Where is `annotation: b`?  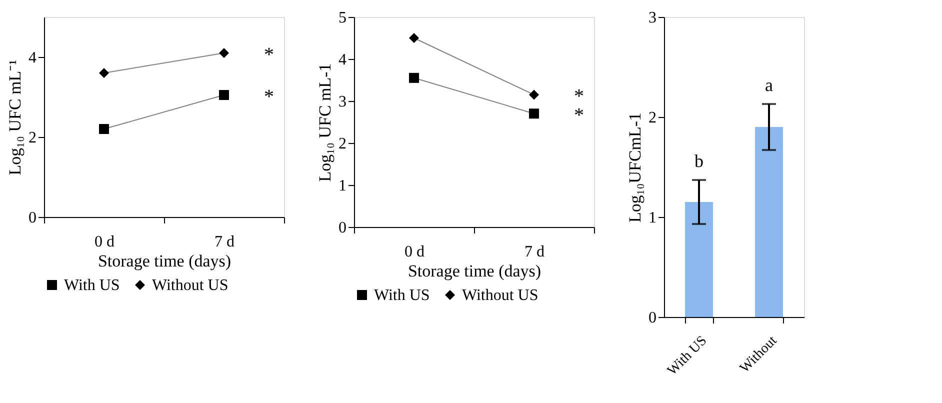
annotation: b is located at coordinates (699, 161).